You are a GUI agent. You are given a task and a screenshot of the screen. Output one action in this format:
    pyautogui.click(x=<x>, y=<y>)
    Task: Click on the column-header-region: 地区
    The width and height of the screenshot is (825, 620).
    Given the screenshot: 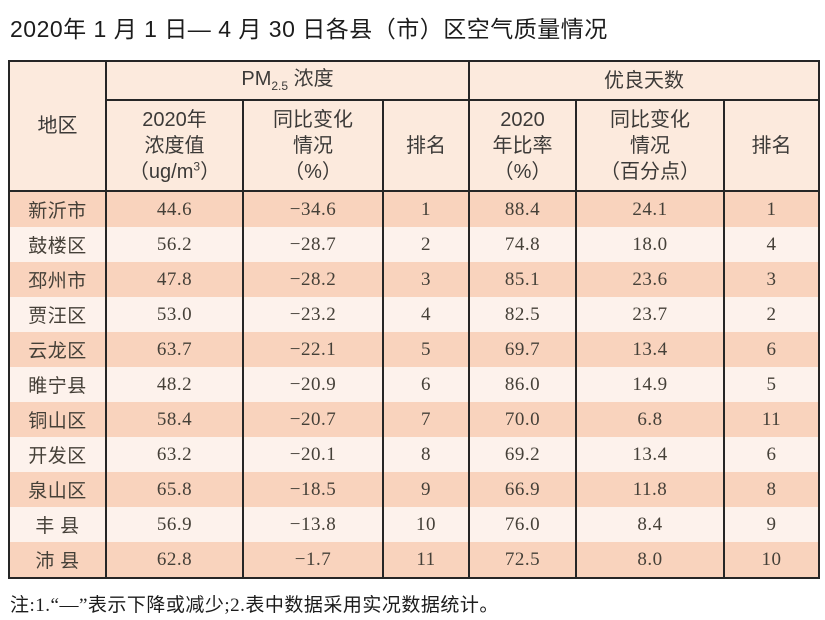 What is the action you would take?
    pyautogui.click(x=57, y=126)
    